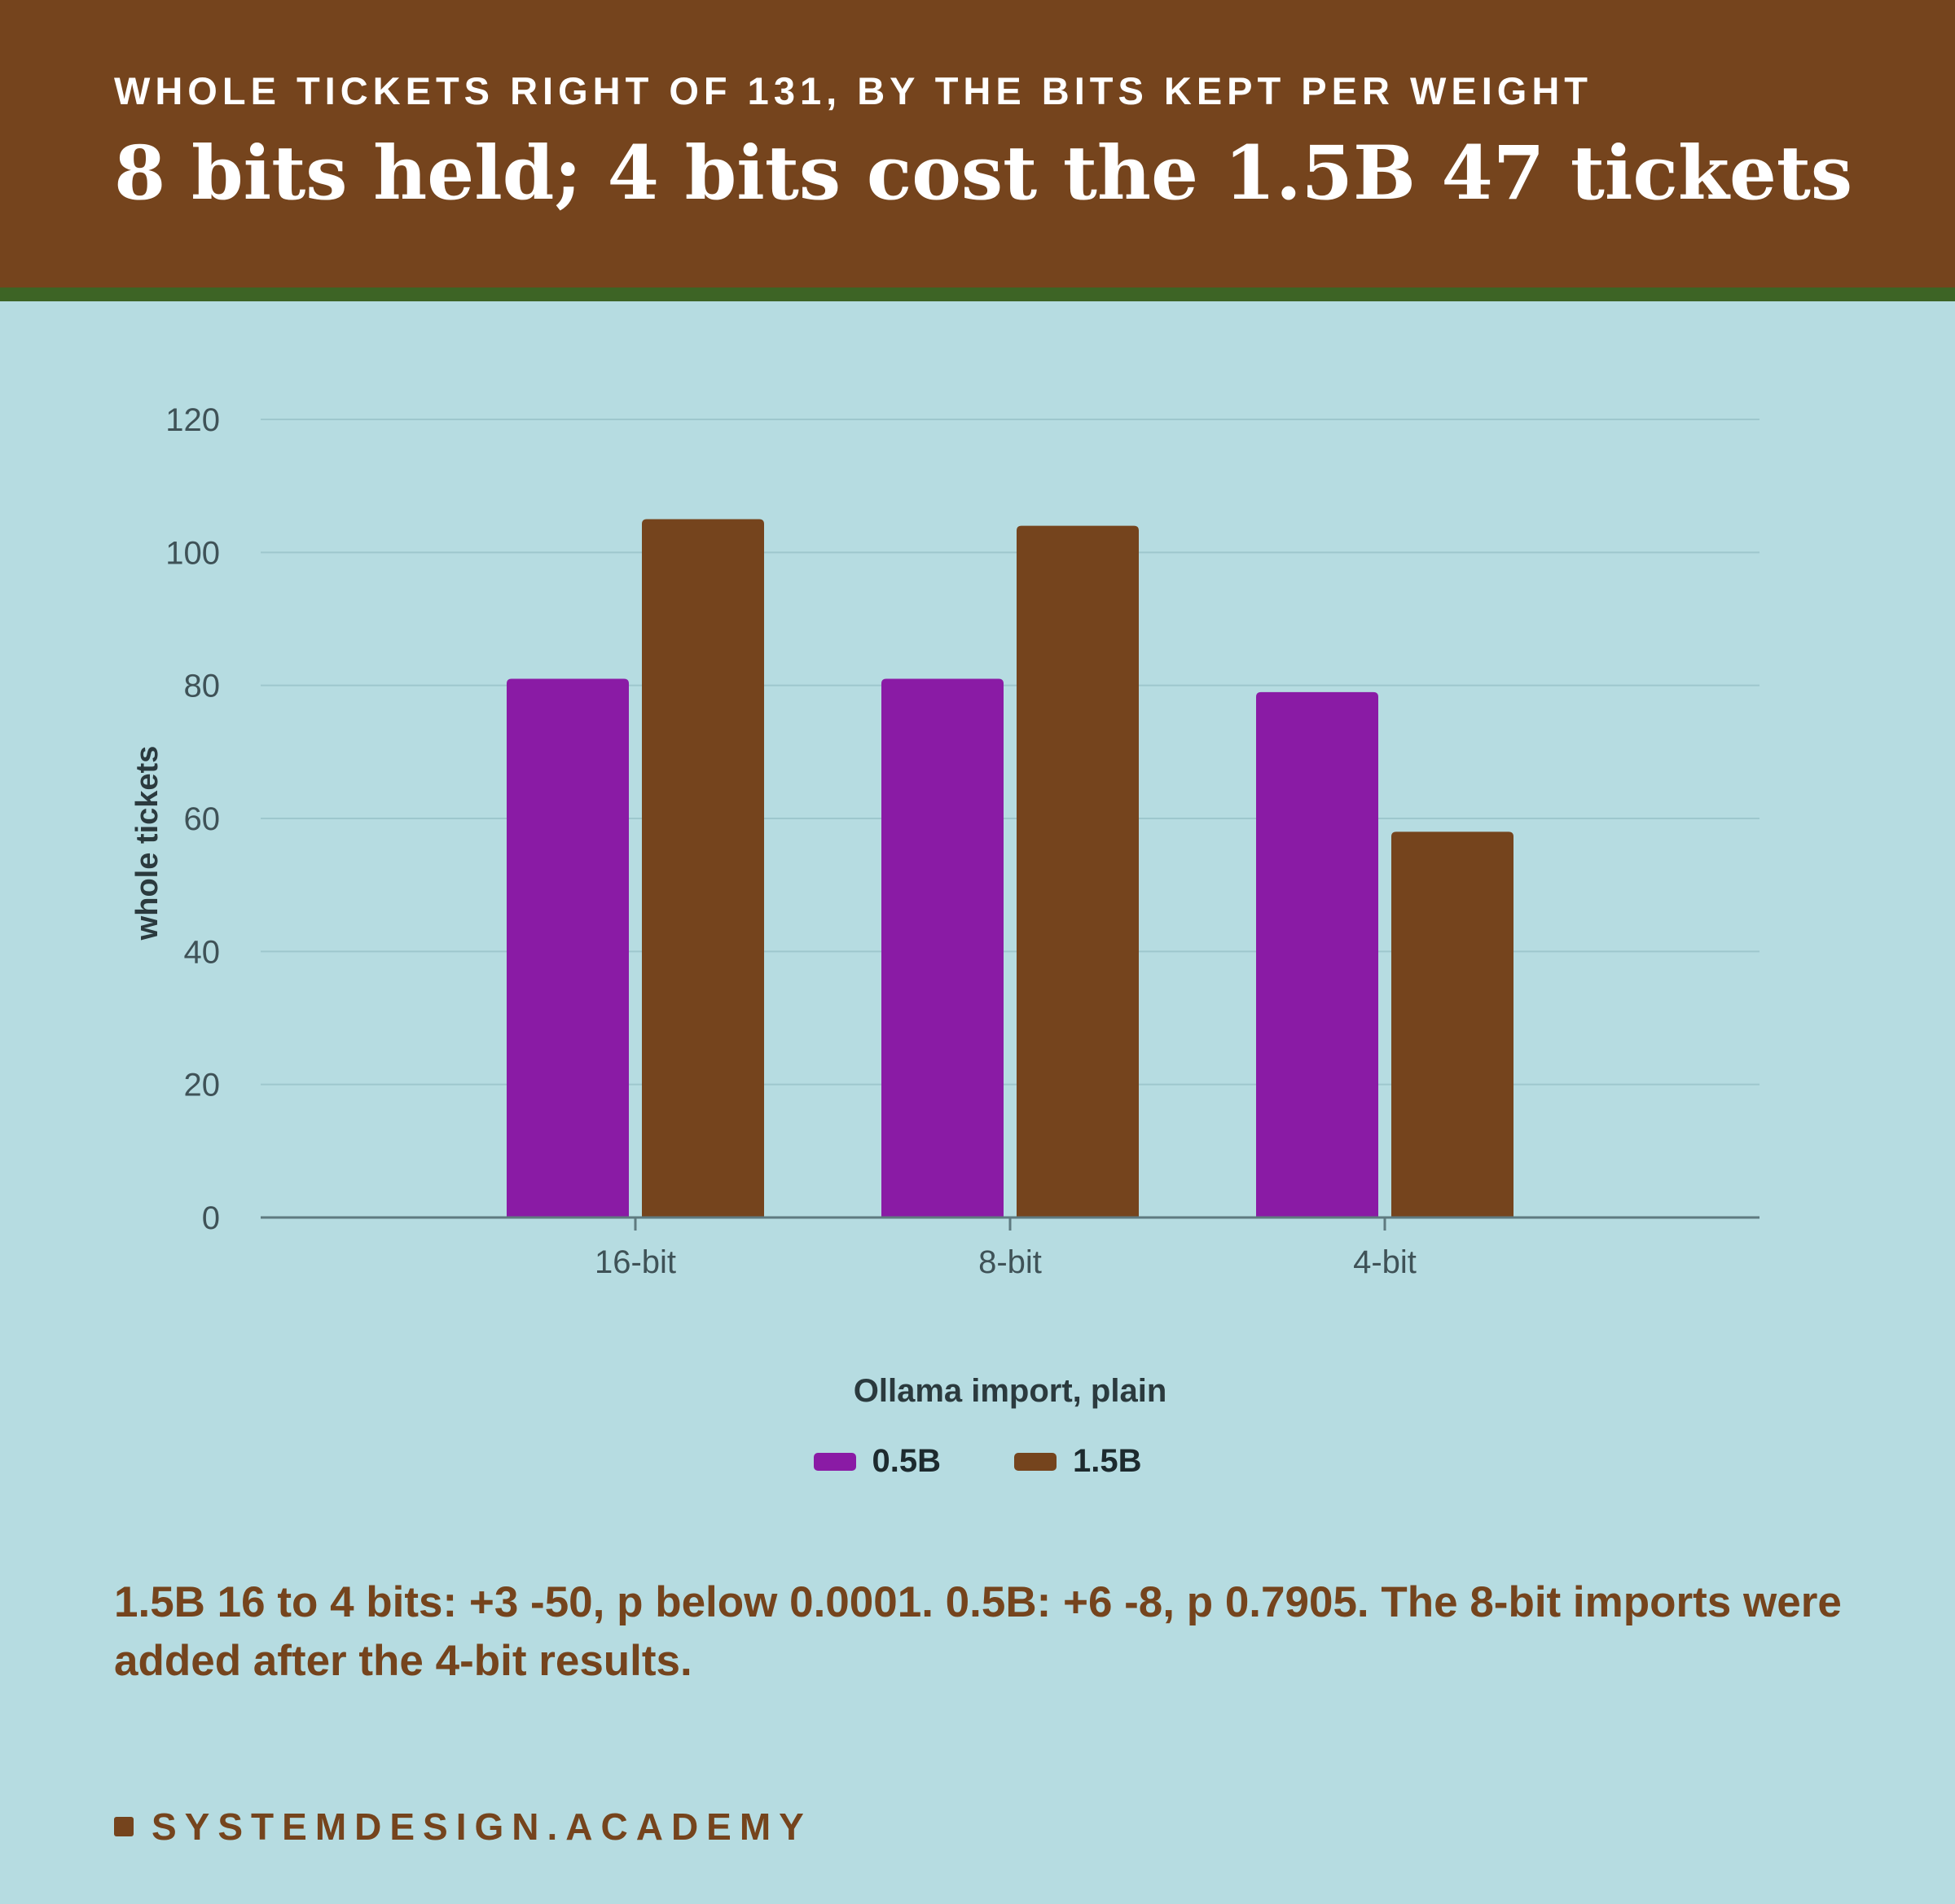 Image resolution: width=1955 pixels, height=1904 pixels. What do you see at coordinates (147, 843) in the screenshot?
I see `y-axis-label: whole tickets` at bounding box center [147, 843].